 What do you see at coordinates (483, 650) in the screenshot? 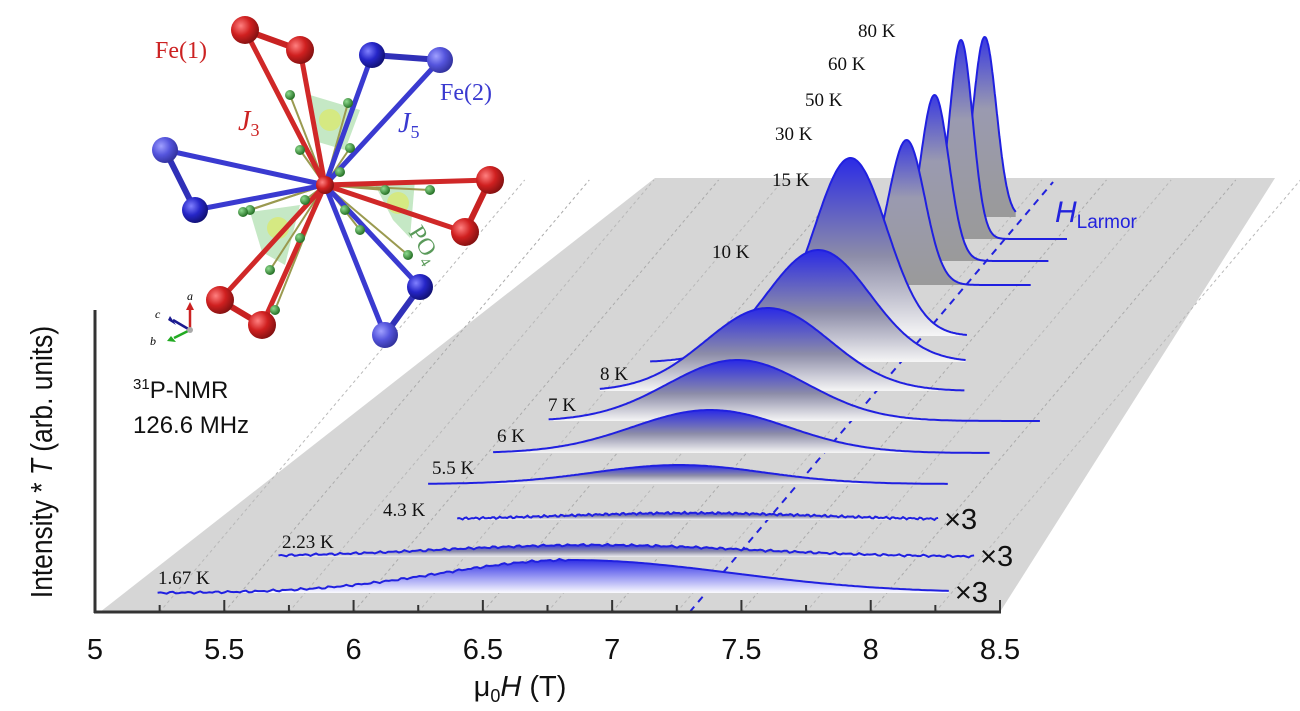
I see `x-tick-label: 6.5` at bounding box center [483, 650].